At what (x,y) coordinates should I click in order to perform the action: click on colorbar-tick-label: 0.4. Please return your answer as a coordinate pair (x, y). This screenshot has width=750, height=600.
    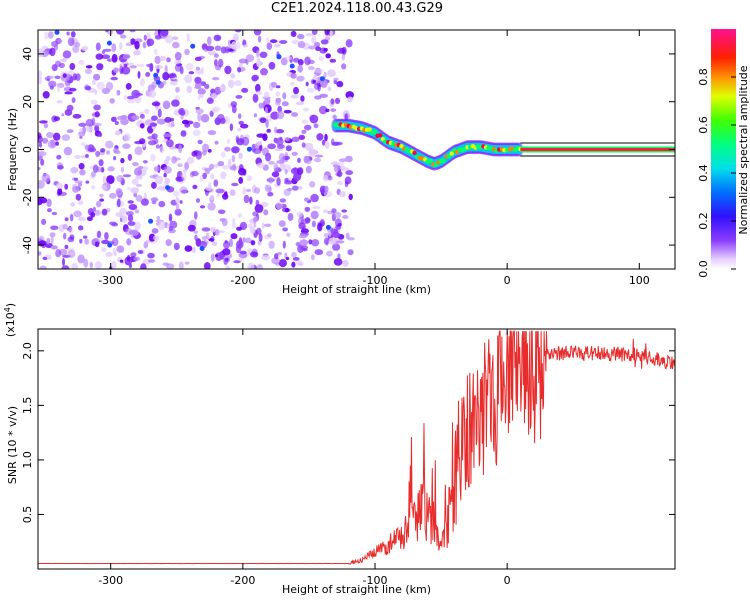
    Looking at the image, I should click on (703, 173).